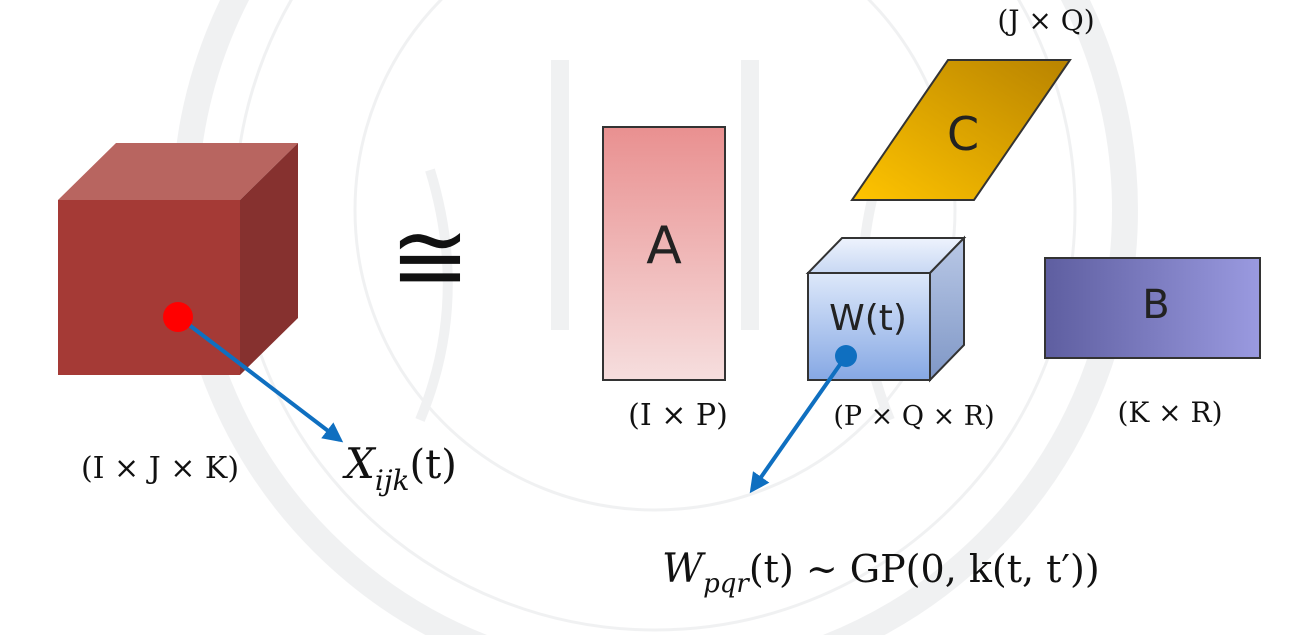  I want to click on factor-b: B, so click(1152, 308).